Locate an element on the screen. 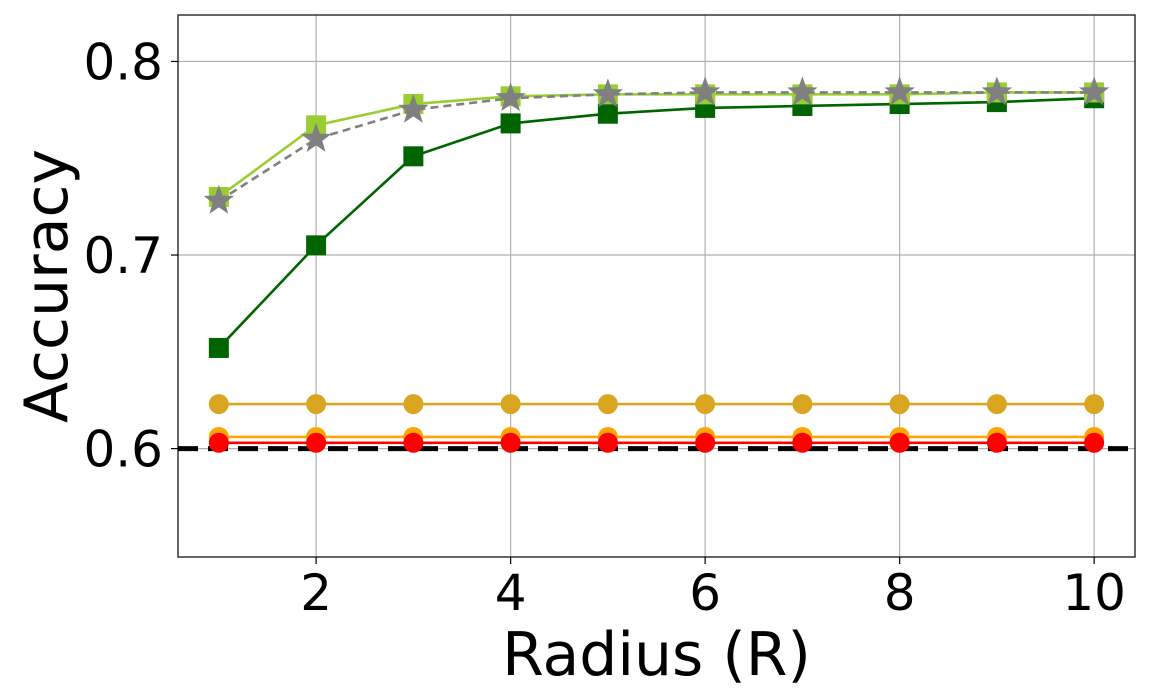  y-axis-label: Accuracy is located at coordinates (47, 286).